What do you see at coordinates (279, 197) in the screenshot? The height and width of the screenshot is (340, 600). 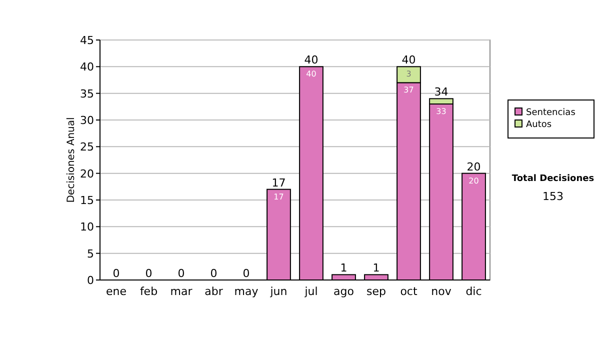 I see `data-label: 17` at bounding box center [279, 197].